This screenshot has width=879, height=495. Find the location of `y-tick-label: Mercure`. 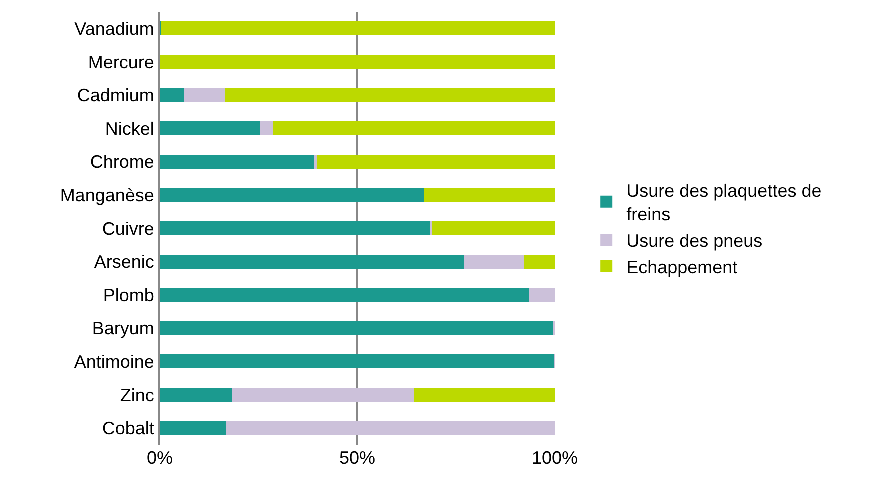

y-tick-label: Mercure is located at coordinates (121, 62).